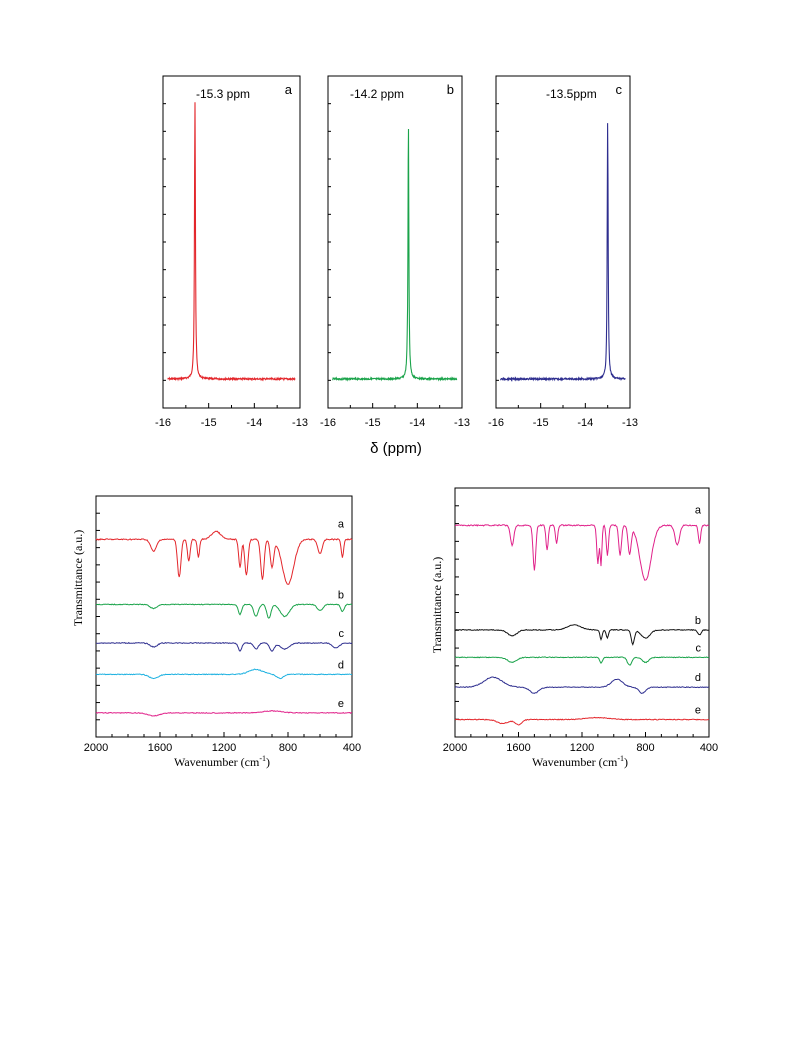 This screenshot has width=793, height=1057. What do you see at coordinates (580, 620) in the screenshot?
I see `ir-right-chart: 2000 1600 1200 800 400 a b c d e` at bounding box center [580, 620].